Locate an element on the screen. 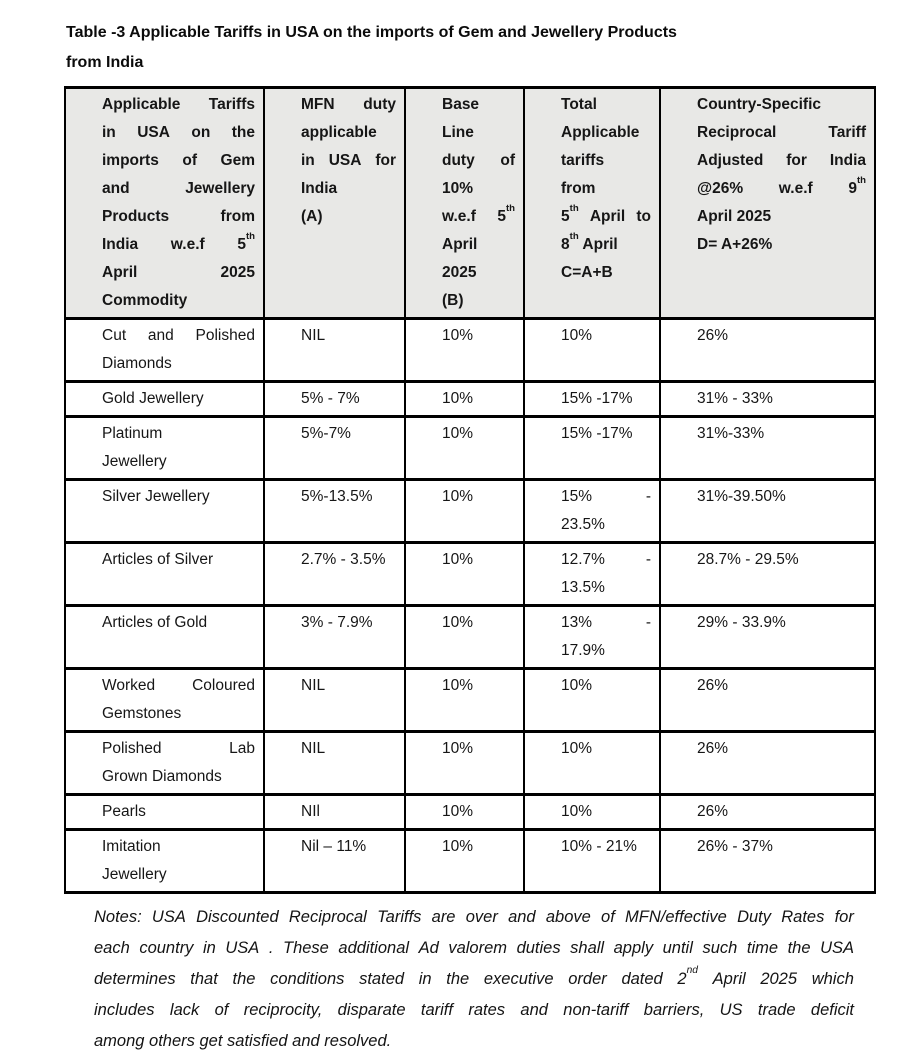  text-line: Silver Jewellery is located at coordinates (156, 496).